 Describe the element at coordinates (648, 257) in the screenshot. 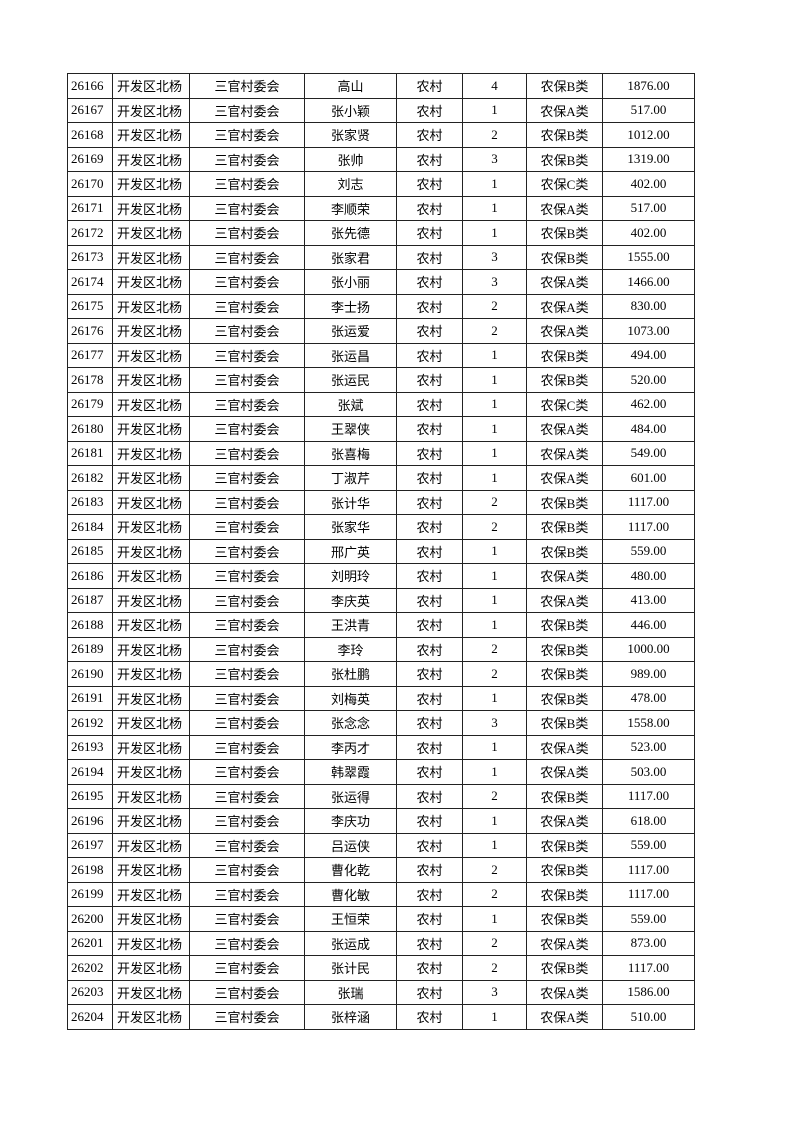

I see `cell-amount: 1555.00` at that location.